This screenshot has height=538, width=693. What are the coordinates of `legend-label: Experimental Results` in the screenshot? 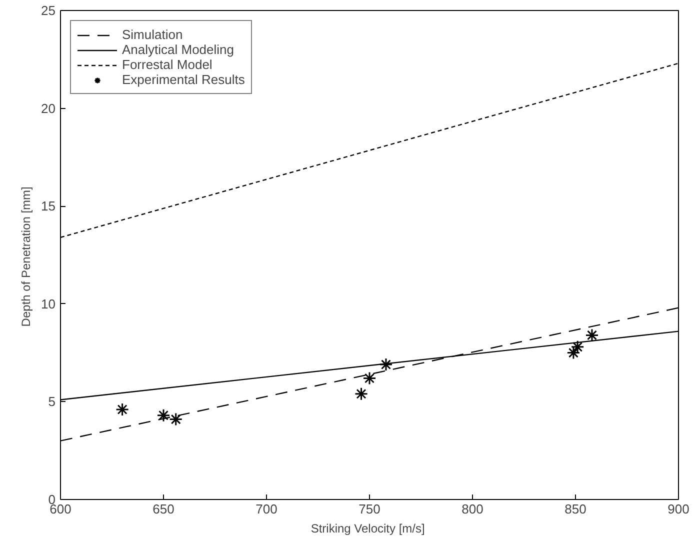 It's located at (183, 79).